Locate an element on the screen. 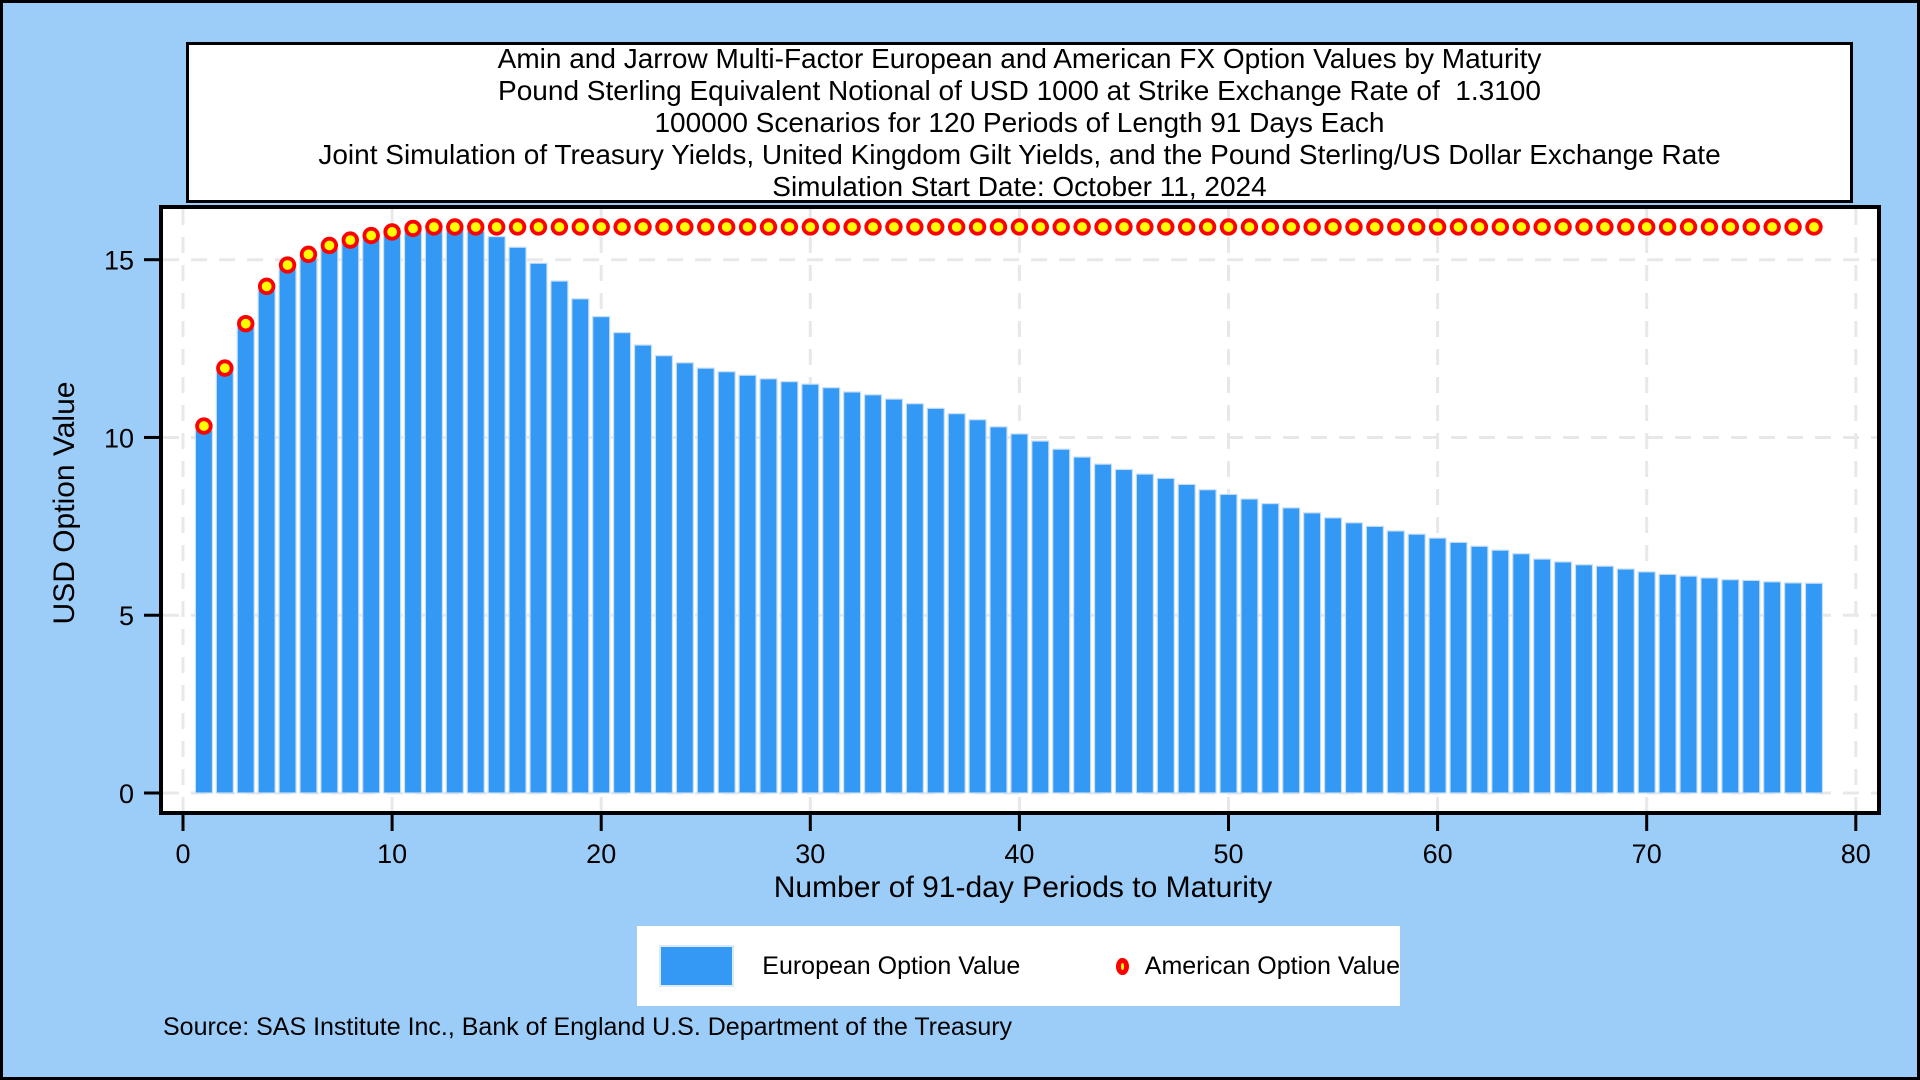  legend-label-american: American Option Value is located at coordinates (1272, 965).